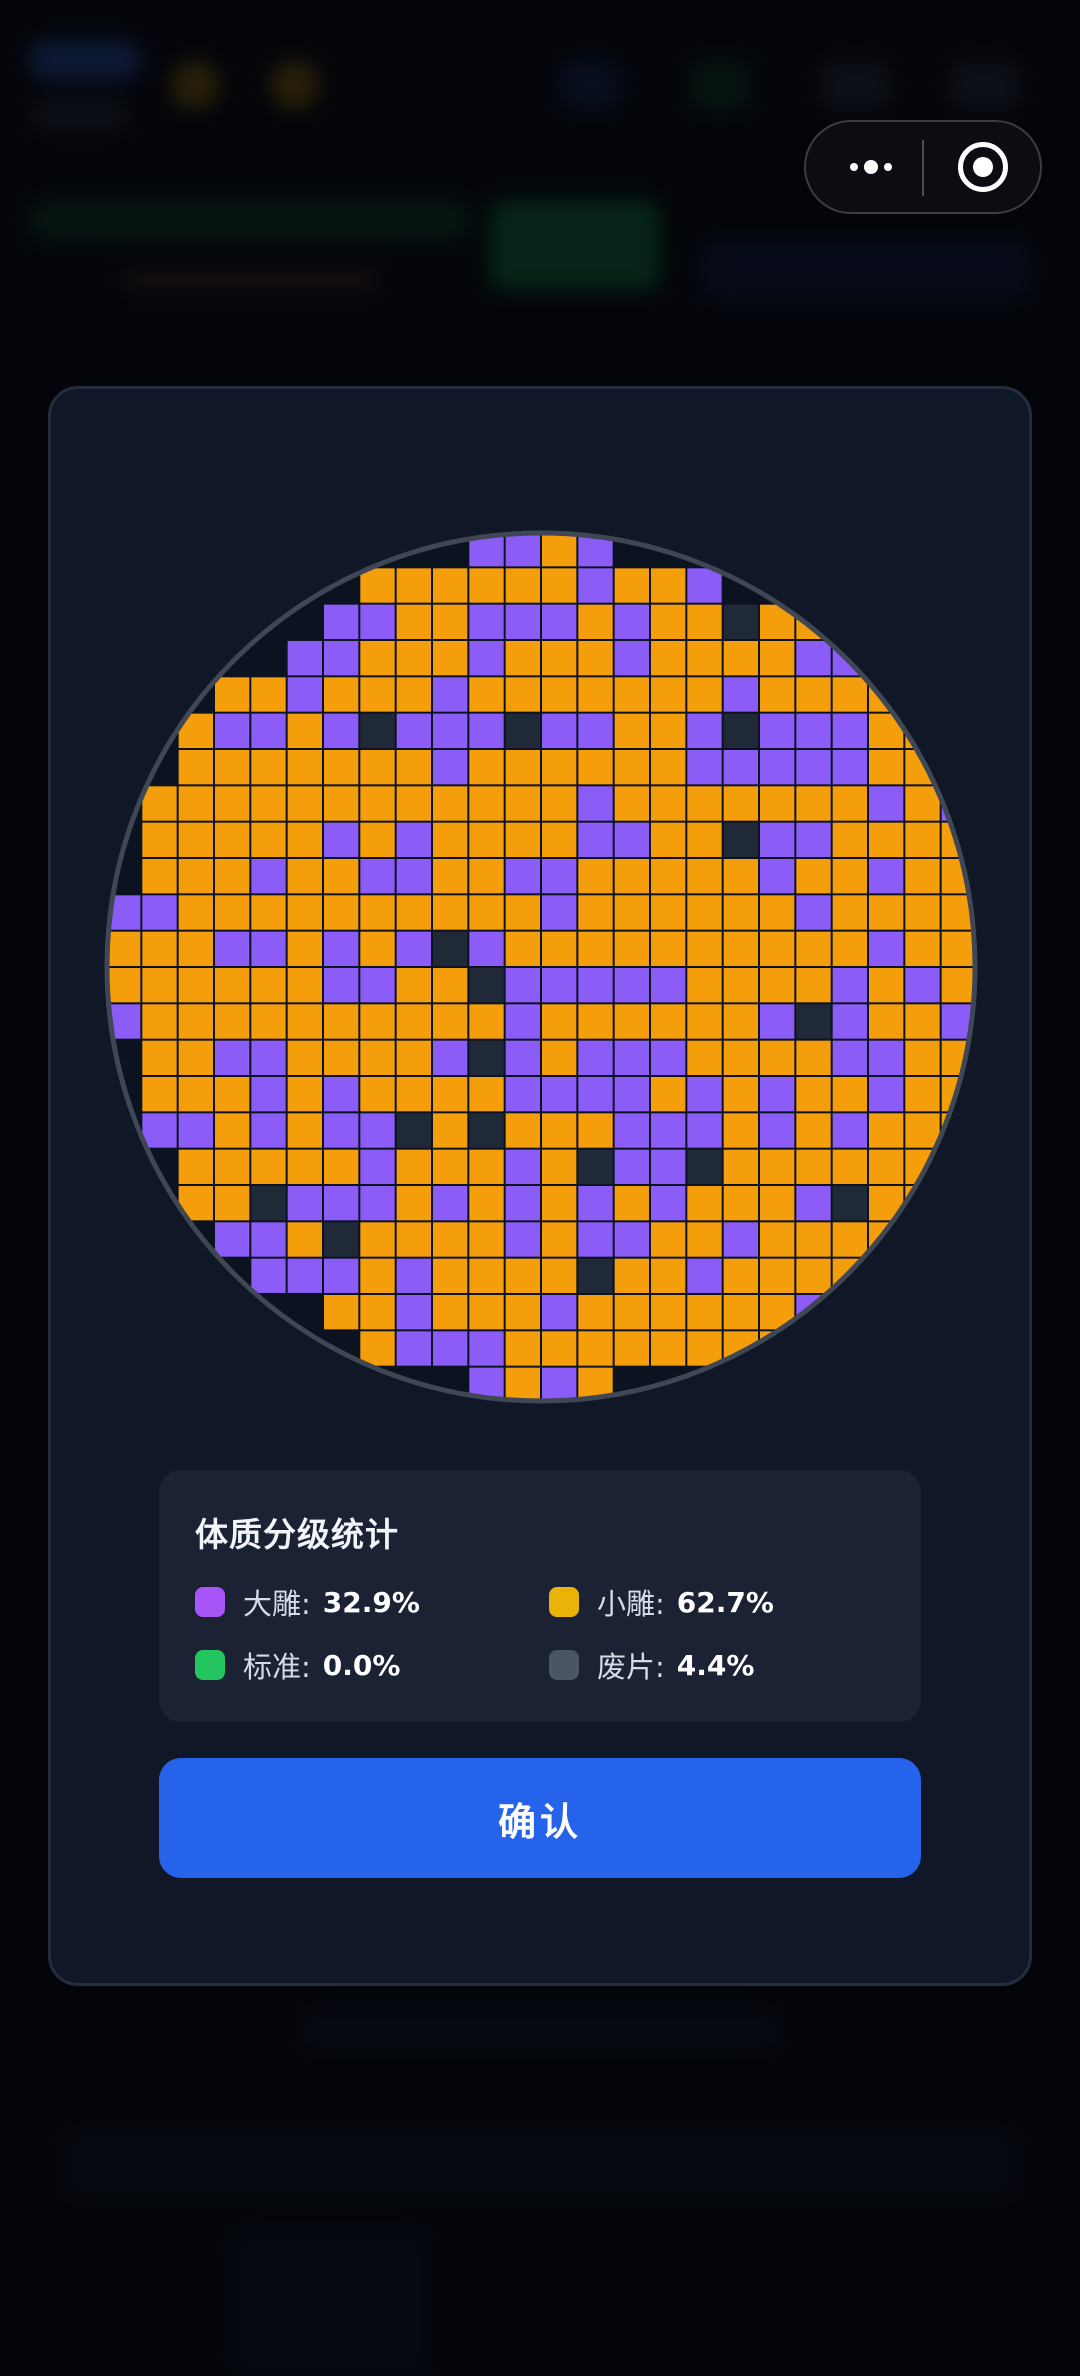  I want to click on more-icon, so click(871, 167).